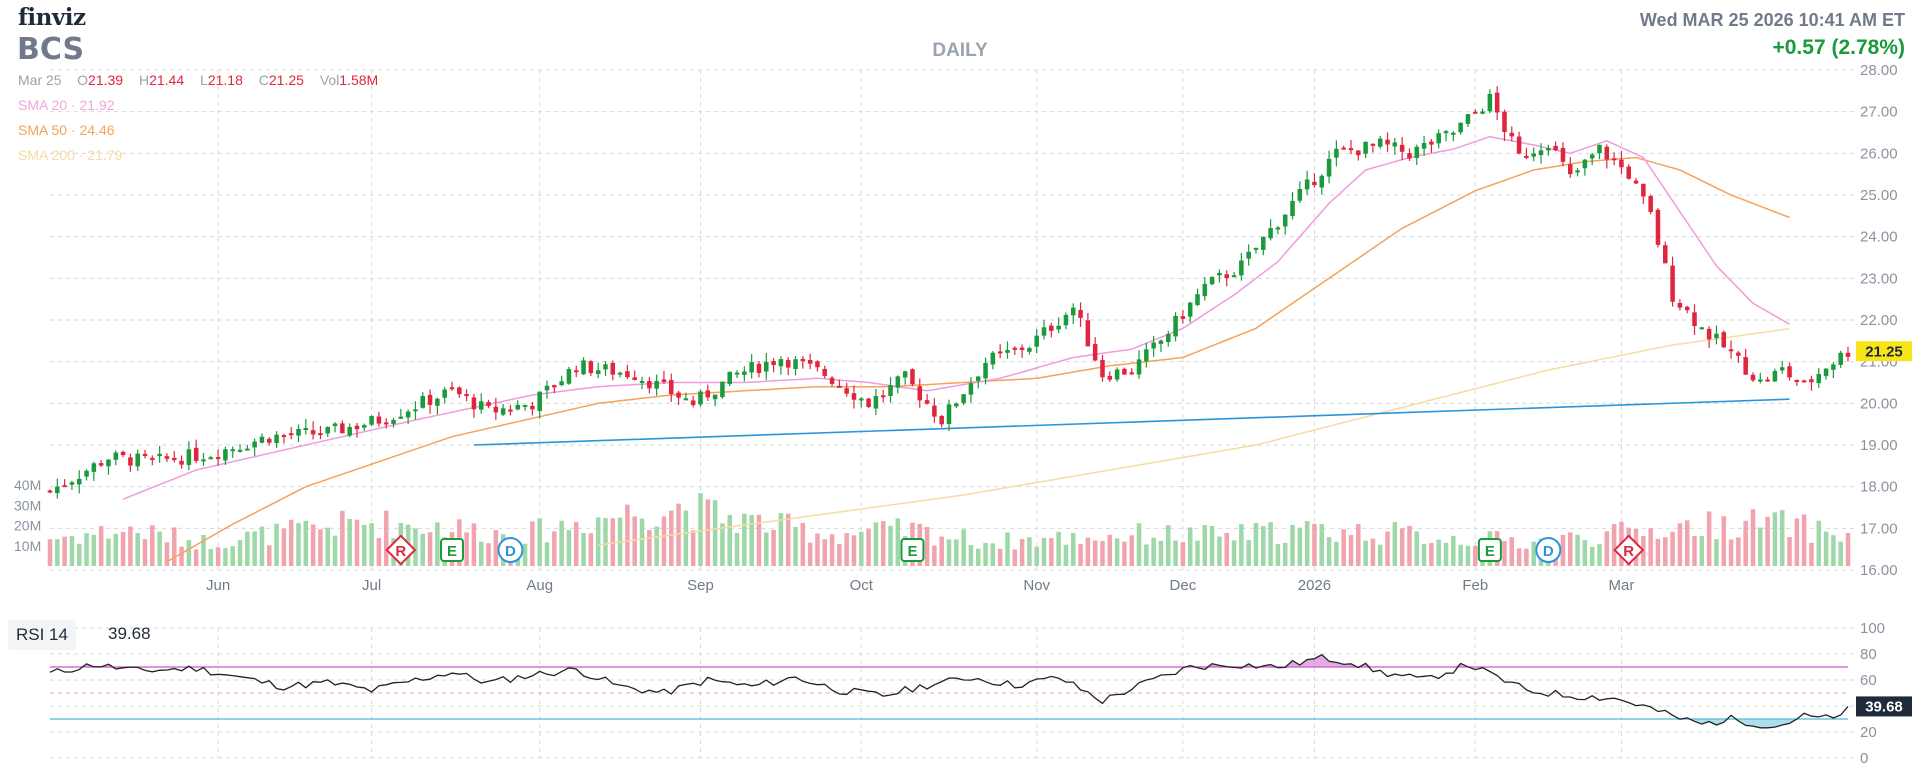  Describe the element at coordinates (42, 635) in the screenshot. I see `rsi-indicator-label: RSI 14` at that location.